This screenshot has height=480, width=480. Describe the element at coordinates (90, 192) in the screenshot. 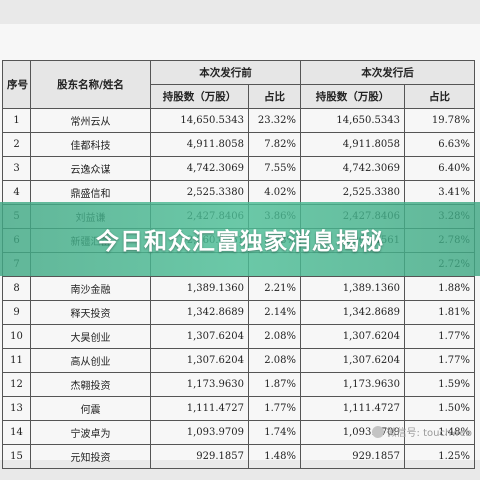

I see `cell-holder: 鼎盛信和` at that location.